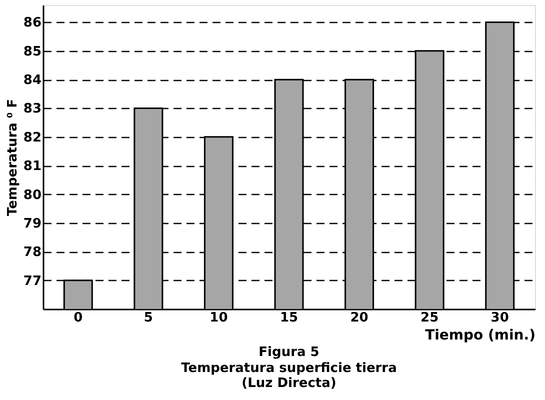  What do you see at coordinates (32, 23) in the screenshot?
I see `y-tick-label: 86` at bounding box center [32, 23].